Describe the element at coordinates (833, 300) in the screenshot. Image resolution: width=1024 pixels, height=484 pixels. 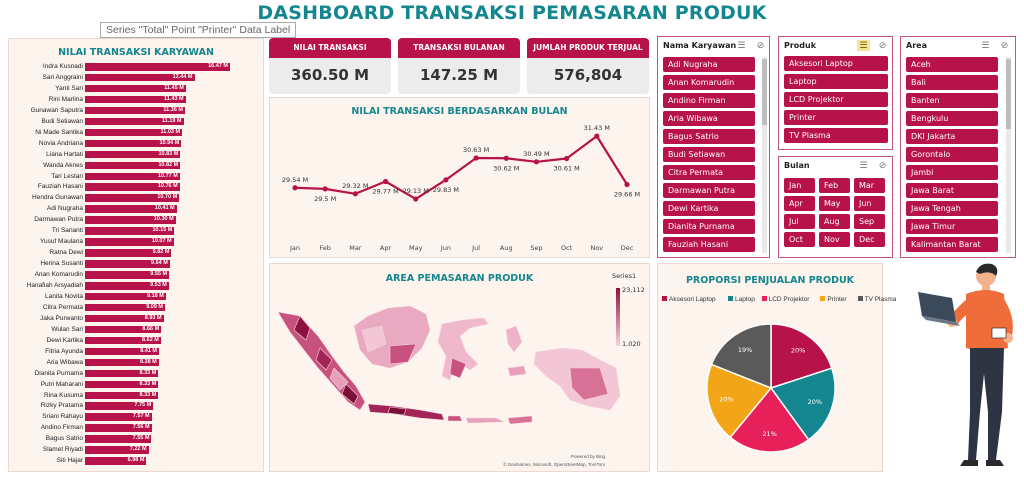
I see `pie-legend-item: Printer` at that location.